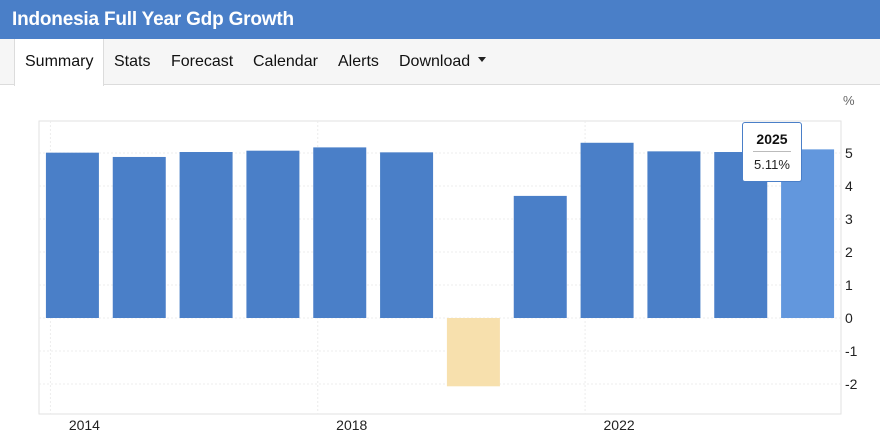 The width and height of the screenshot is (880, 446). I want to click on y-tick-label: 3, so click(849, 219).